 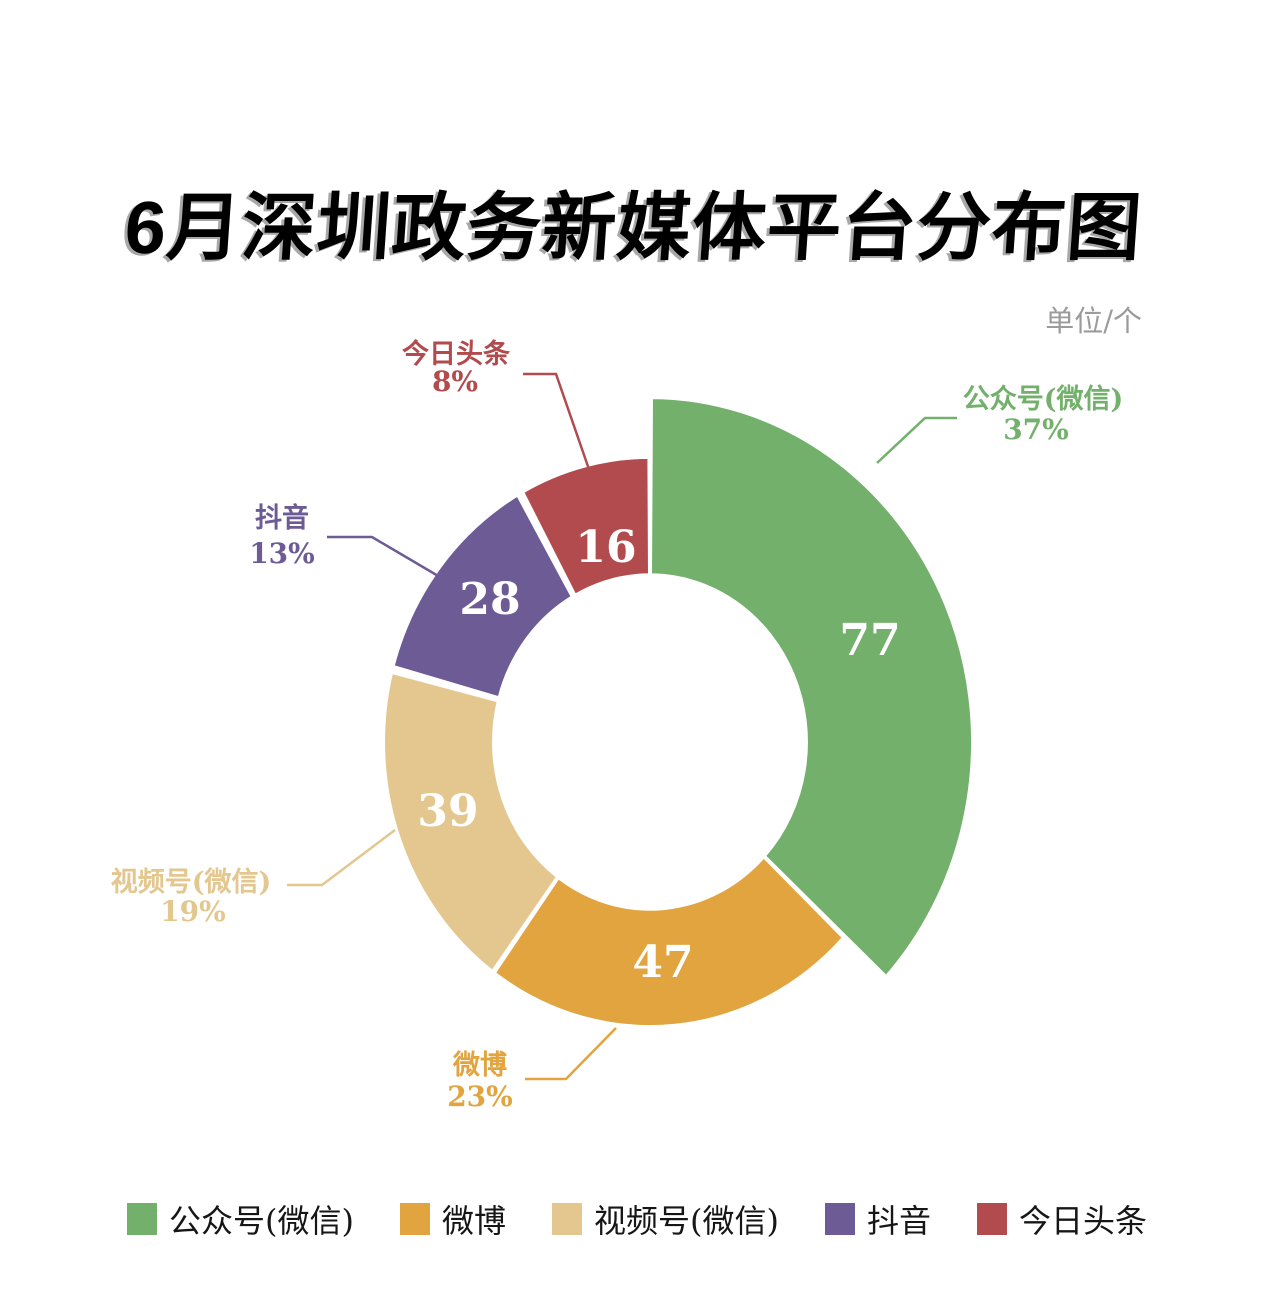 What do you see at coordinates (480, 1096) in the screenshot?
I see `callout-percent-weibo: 23%` at bounding box center [480, 1096].